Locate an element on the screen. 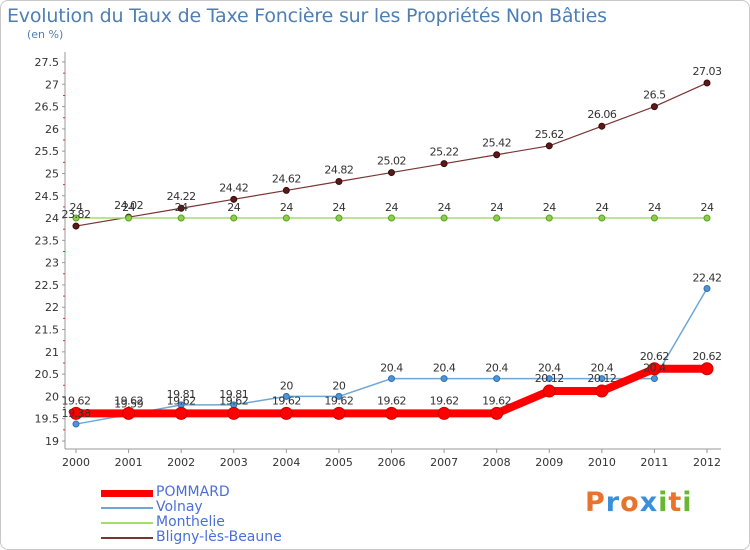  x-tick-label: 2001 is located at coordinates (129, 462).